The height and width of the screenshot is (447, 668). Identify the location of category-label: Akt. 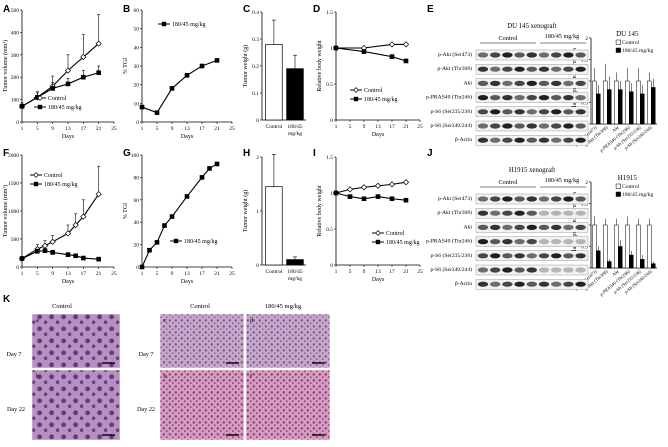
(615, 128).